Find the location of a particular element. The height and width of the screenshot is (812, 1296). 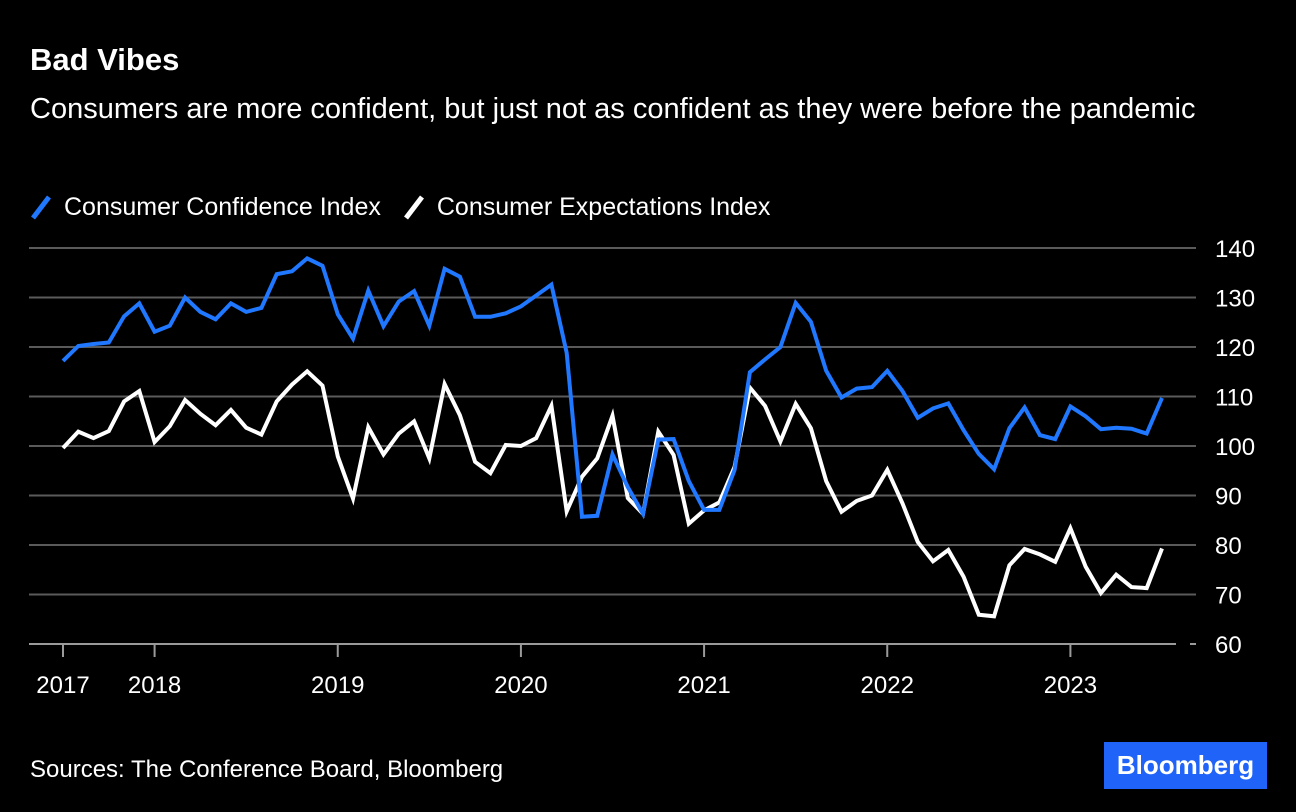

legend-swatch-confidence is located at coordinates (41, 207).